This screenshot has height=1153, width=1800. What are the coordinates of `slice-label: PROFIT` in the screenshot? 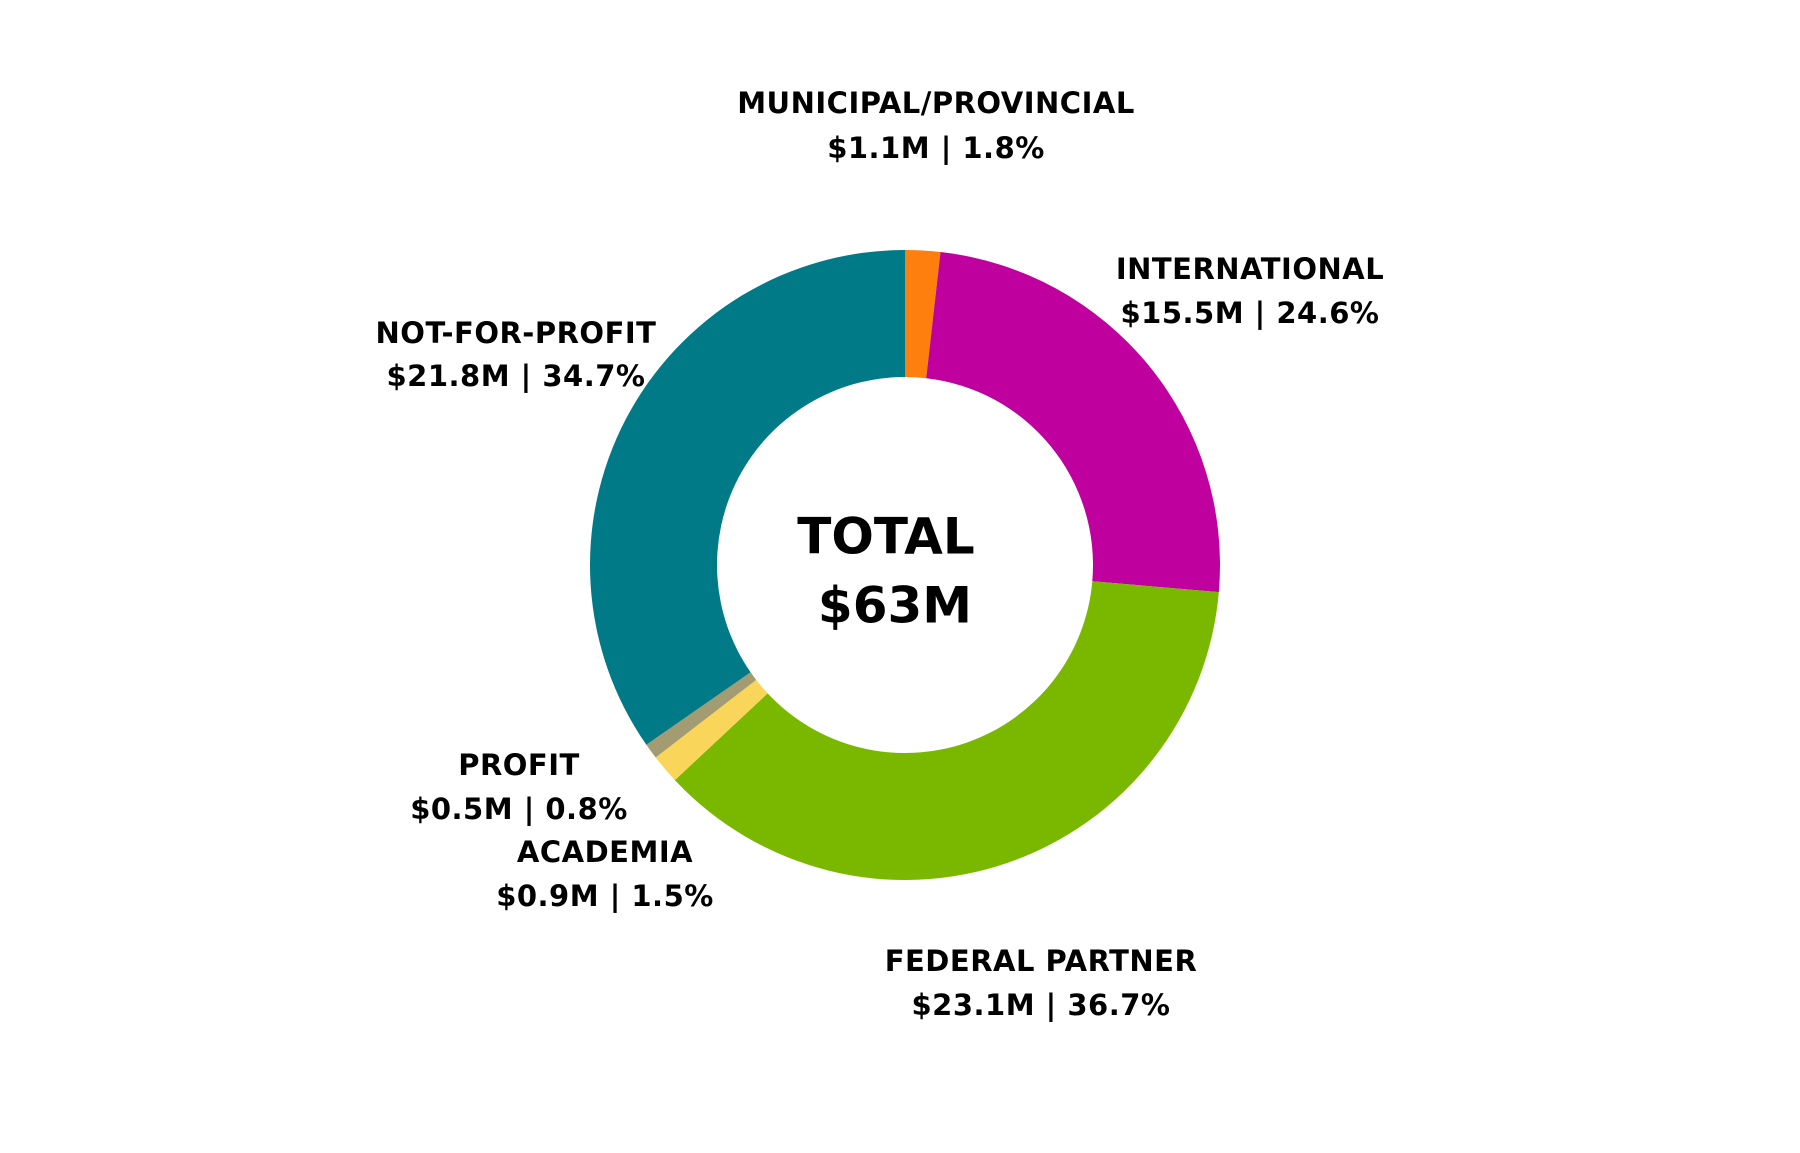 It's located at (519, 765).